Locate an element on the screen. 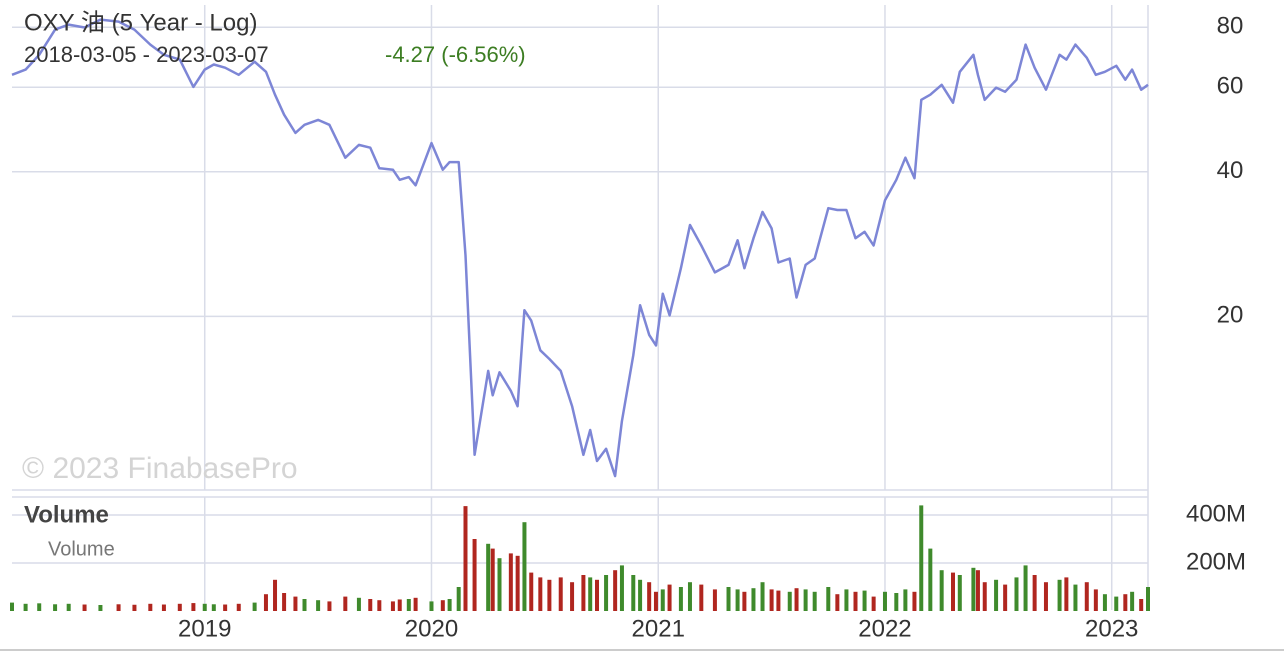  y-tick-label: 200M is located at coordinates (1216, 561).